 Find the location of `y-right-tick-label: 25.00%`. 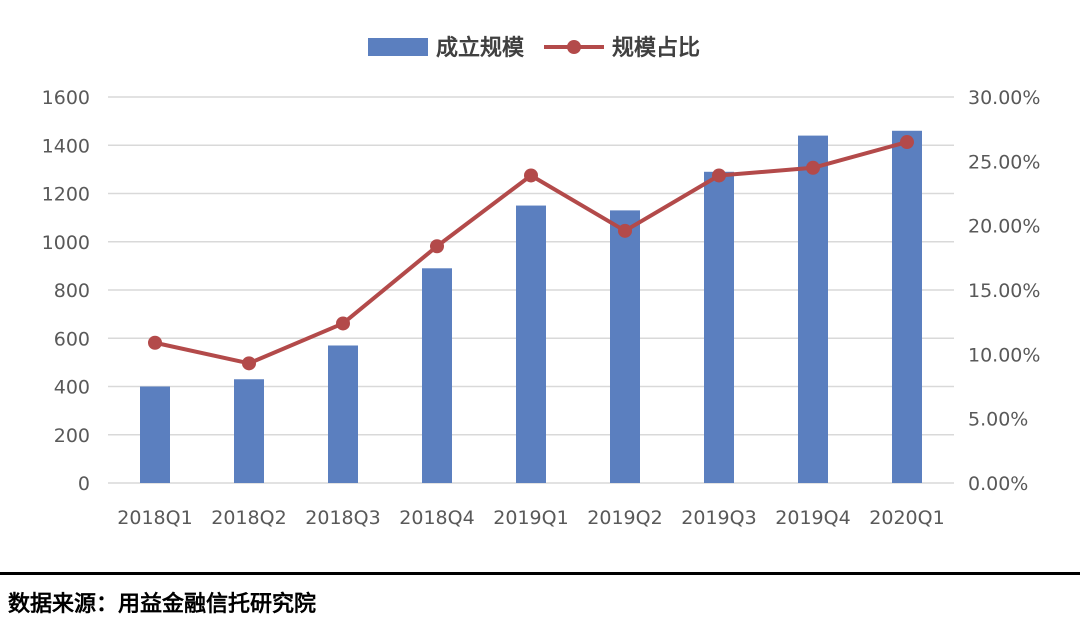

y-right-tick-label: 25.00% is located at coordinates (1004, 162).